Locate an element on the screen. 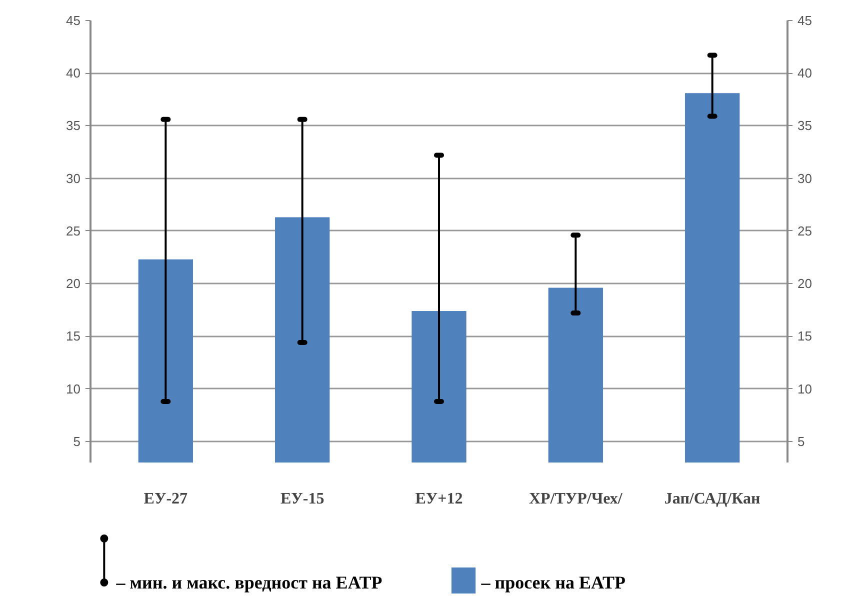 This screenshot has height=597, width=867. y-tick-label: 15 is located at coordinates (73, 336).